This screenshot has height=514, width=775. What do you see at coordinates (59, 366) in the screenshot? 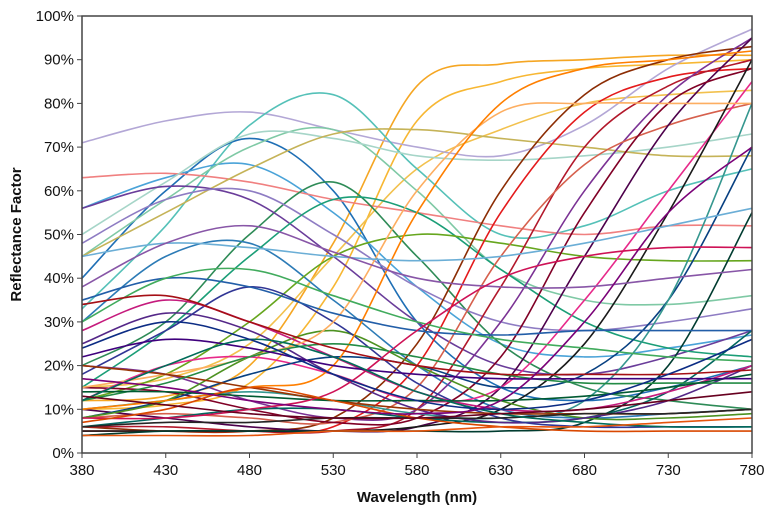
I see `y-tick-label: 20%` at bounding box center [59, 366].